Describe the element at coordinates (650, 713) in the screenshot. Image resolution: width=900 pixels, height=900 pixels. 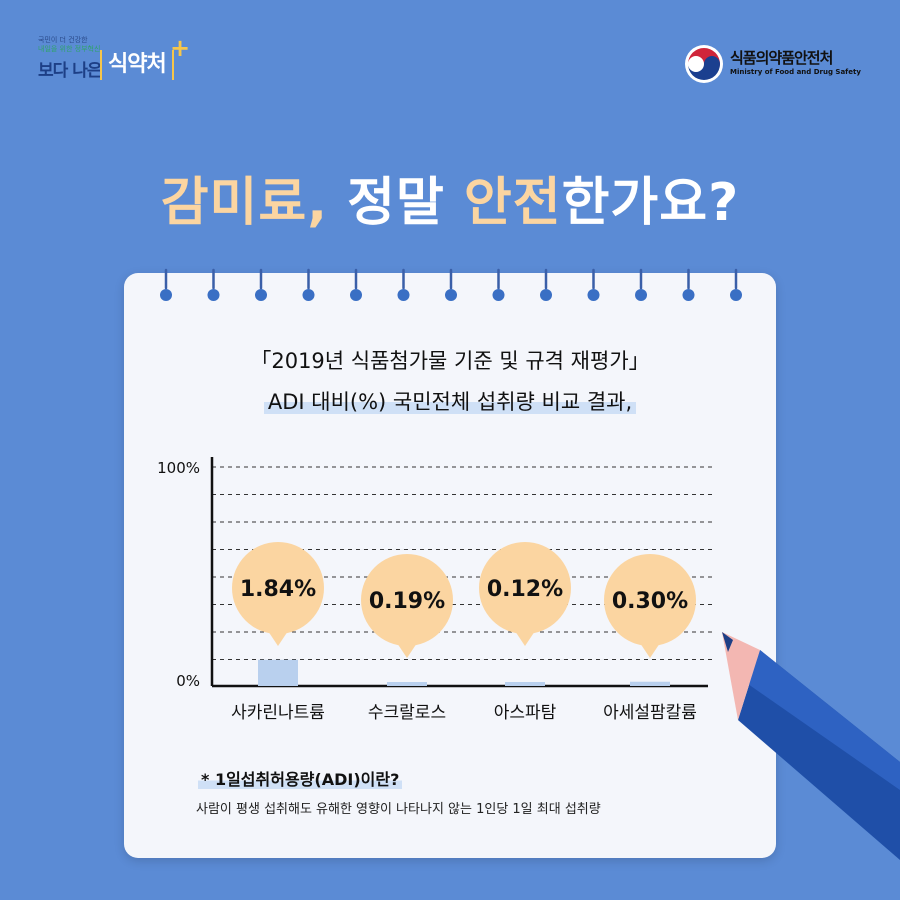
I see `category-label: 아세설팜칼륨` at that location.